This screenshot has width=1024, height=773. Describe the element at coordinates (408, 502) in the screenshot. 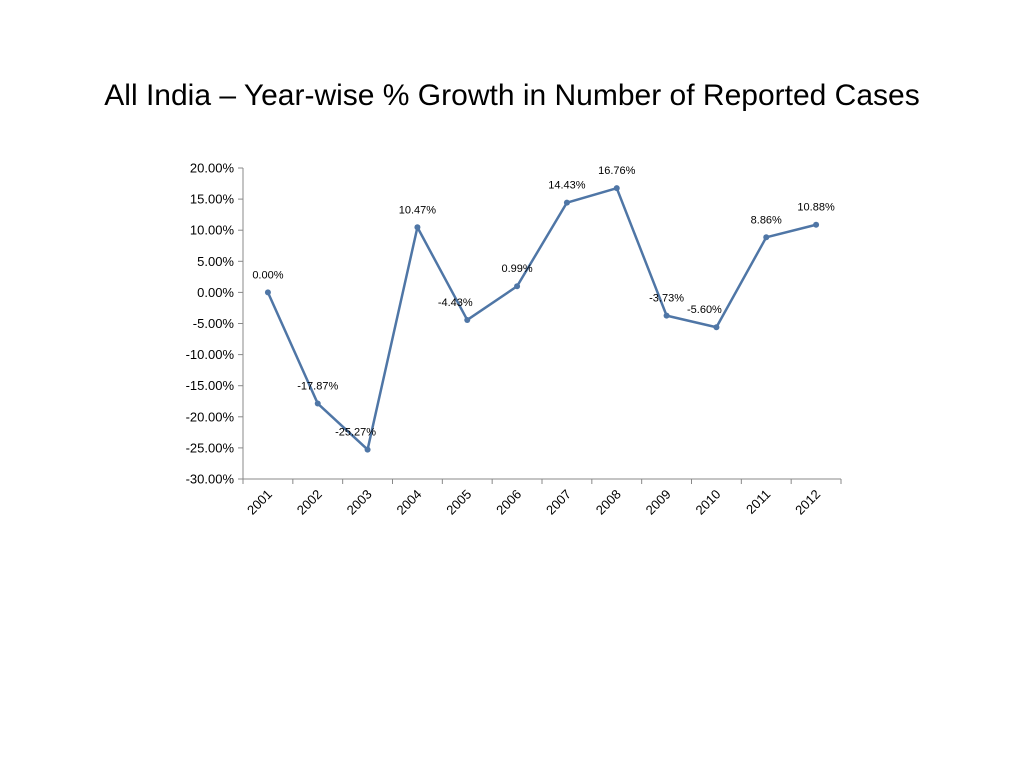

I see `x-tick-label: 2004` at that location.